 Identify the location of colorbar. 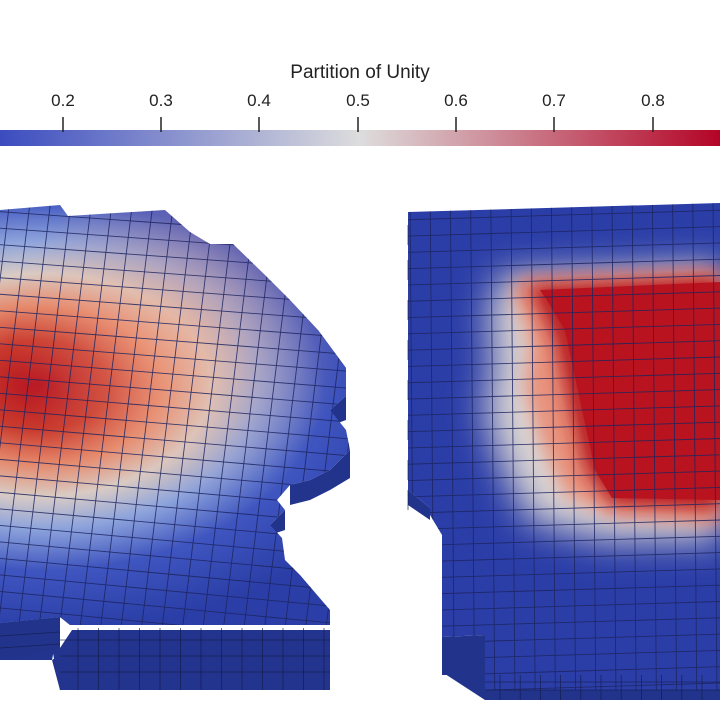
(360, 131).